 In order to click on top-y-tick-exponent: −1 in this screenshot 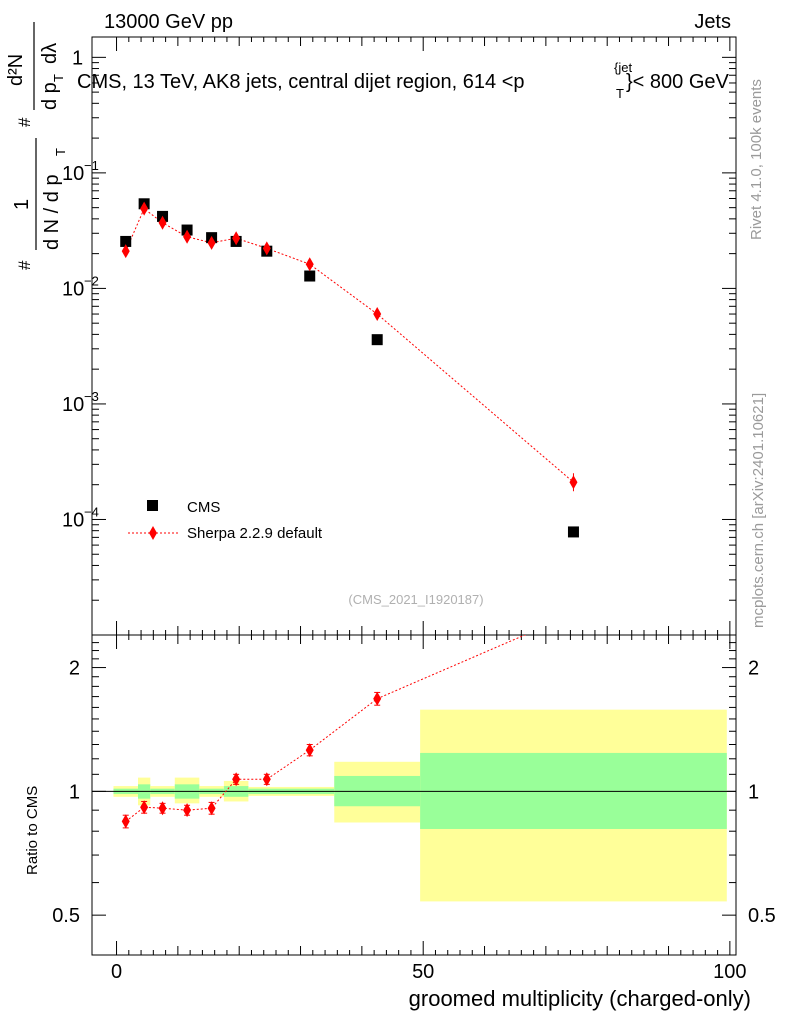, I will do `click(91, 165)`.